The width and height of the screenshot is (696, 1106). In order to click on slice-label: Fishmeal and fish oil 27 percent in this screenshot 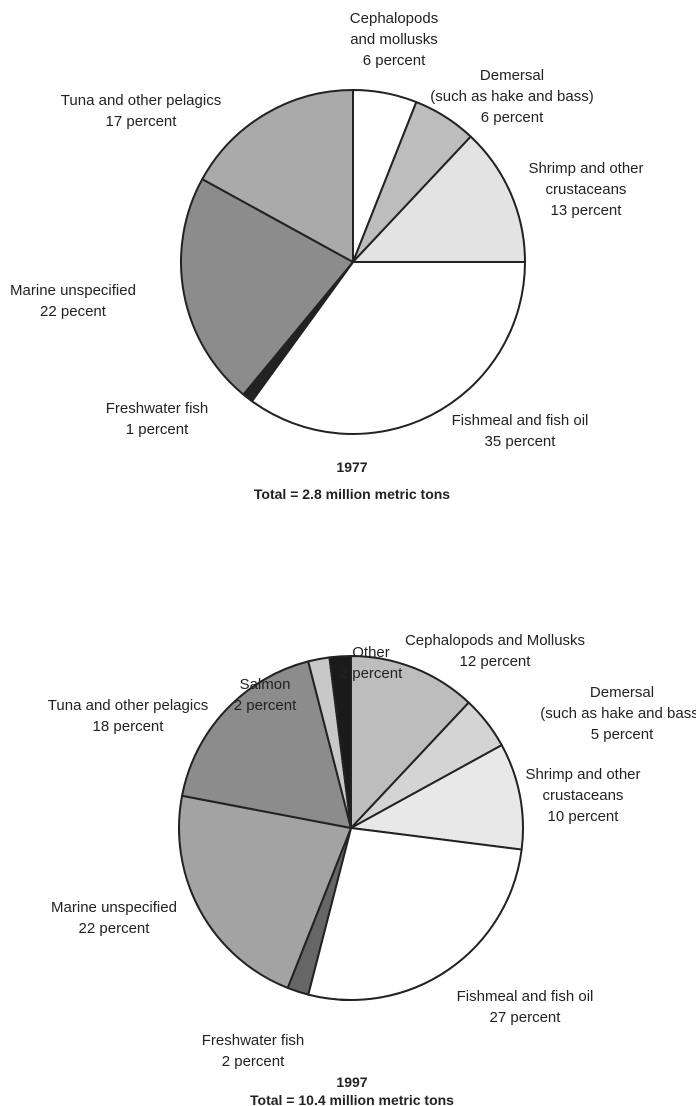, I will do `click(525, 1007)`.